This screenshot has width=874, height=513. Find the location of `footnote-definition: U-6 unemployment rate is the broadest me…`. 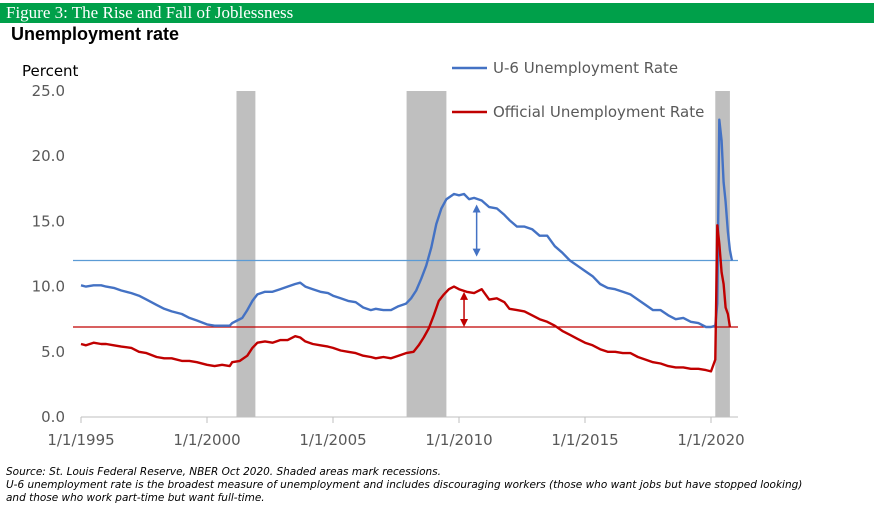

footnote-definition: U-6 unemployment rate is the broadest me… is located at coordinates (404, 485).